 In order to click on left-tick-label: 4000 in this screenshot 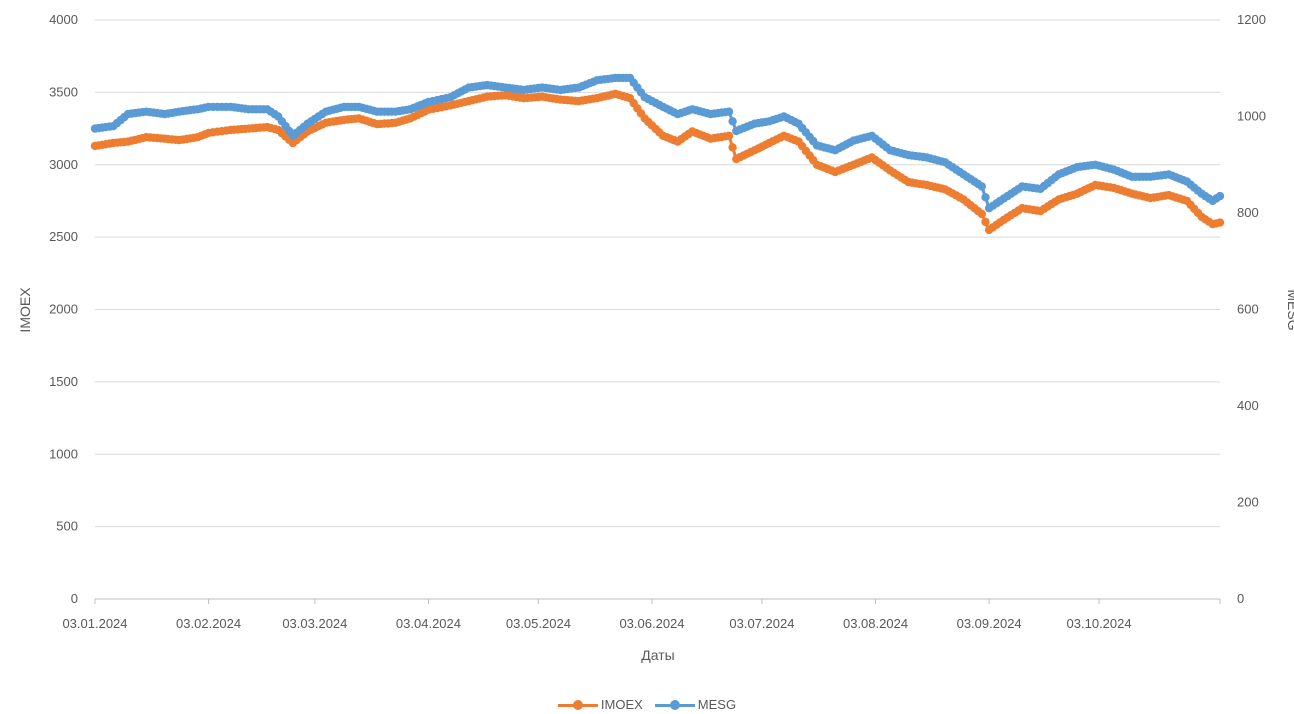, I will do `click(63, 19)`.